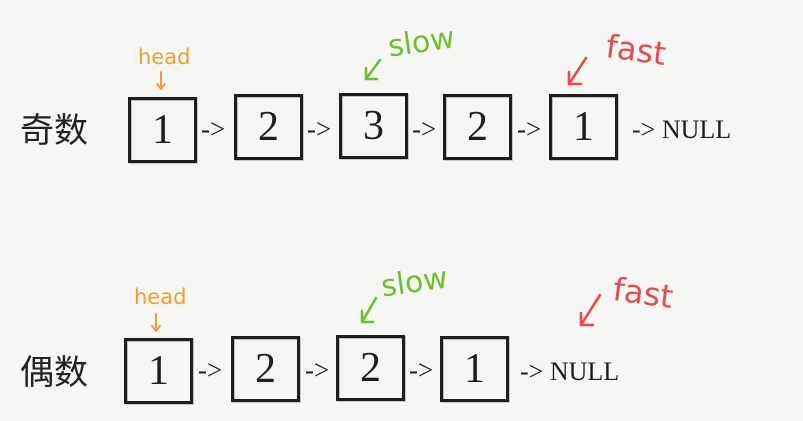 The image size is (803, 421). I want to click on node-value: 3, so click(373, 126).